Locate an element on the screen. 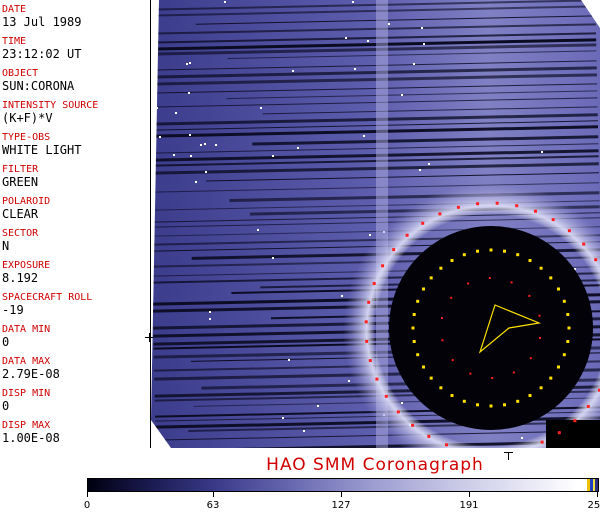 This screenshot has width=600, height=512. metadata-field: DATE 13 Jul 1989 is located at coordinates (75, 16).